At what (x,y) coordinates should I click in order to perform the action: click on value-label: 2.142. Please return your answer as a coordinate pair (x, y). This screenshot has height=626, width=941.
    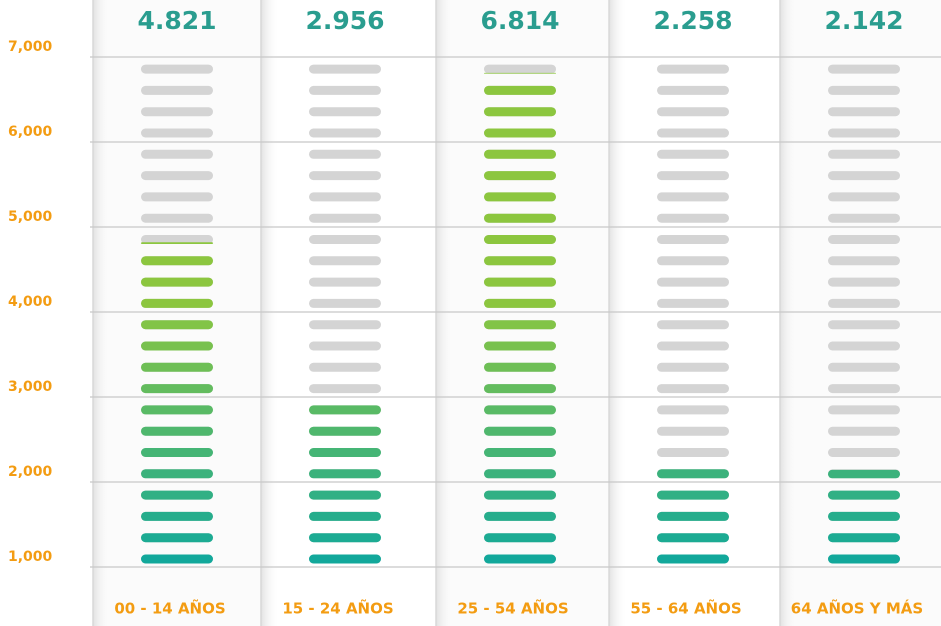
    Looking at the image, I should click on (863, 20).